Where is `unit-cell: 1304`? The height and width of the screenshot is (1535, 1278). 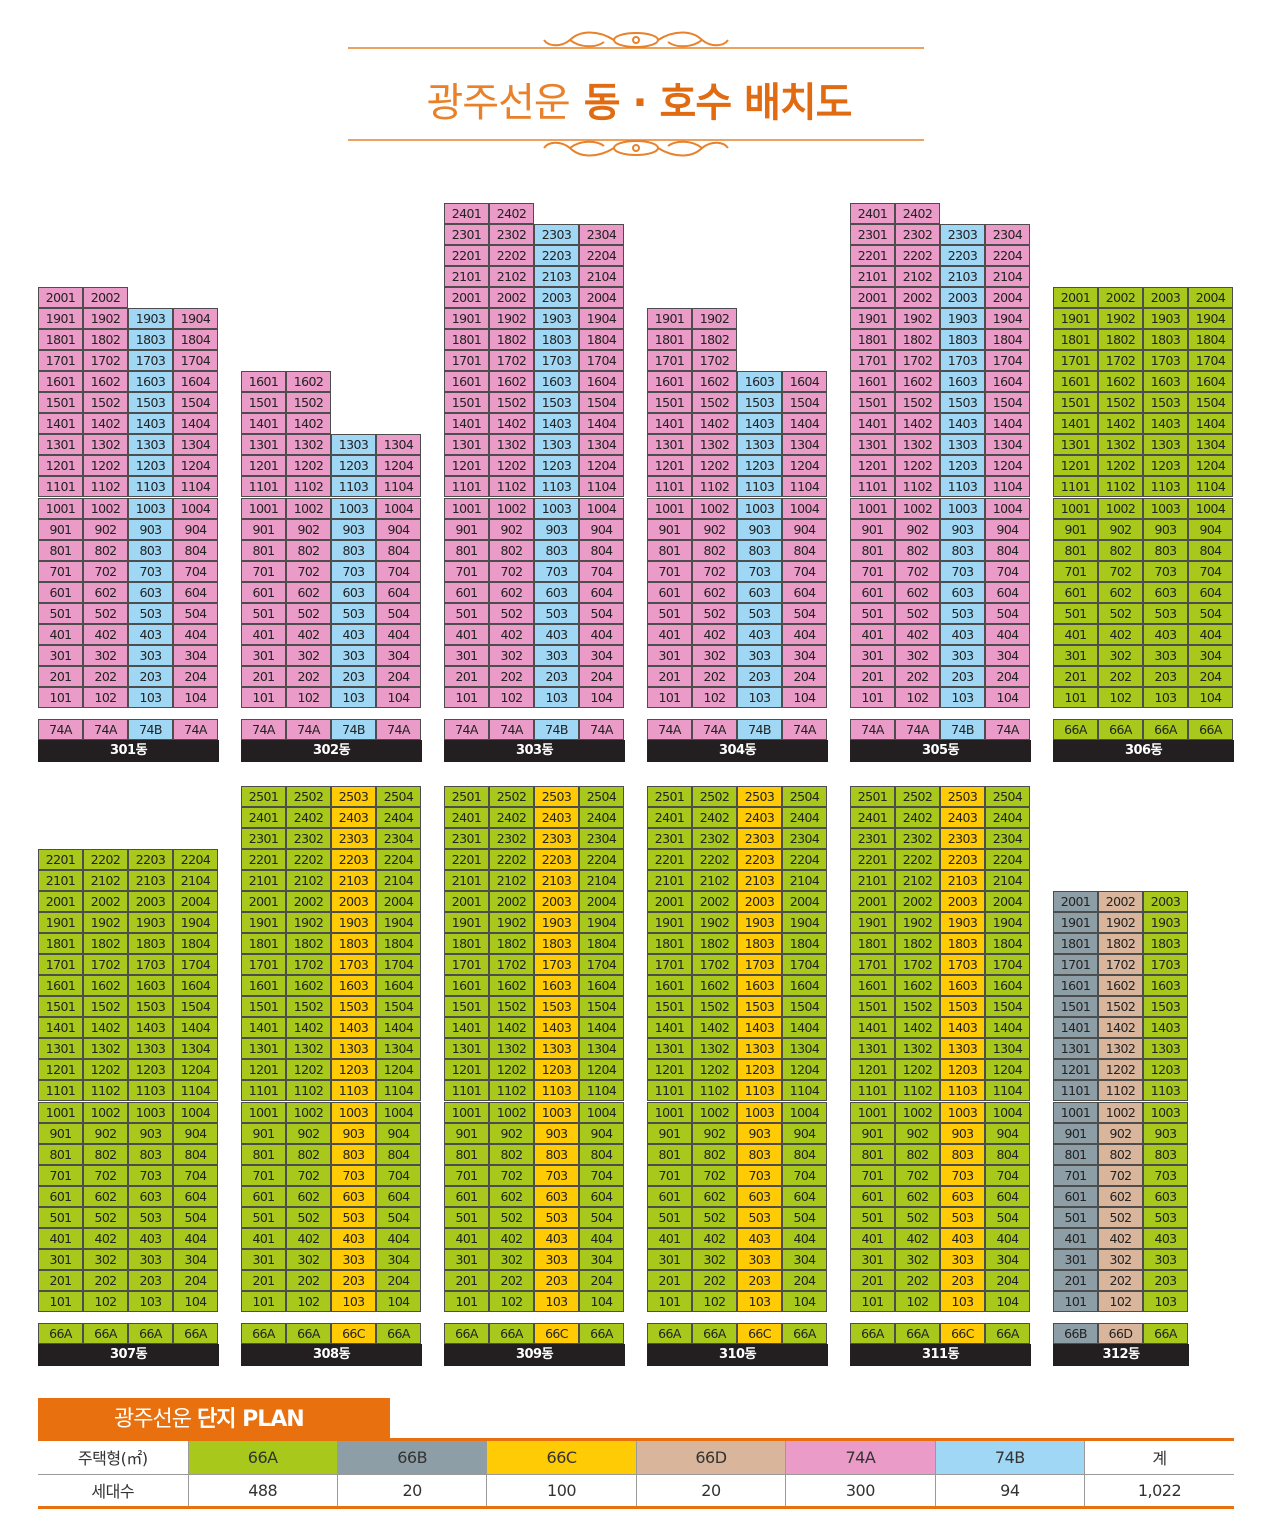
unit-cell: 1304 is located at coordinates (601, 1049).